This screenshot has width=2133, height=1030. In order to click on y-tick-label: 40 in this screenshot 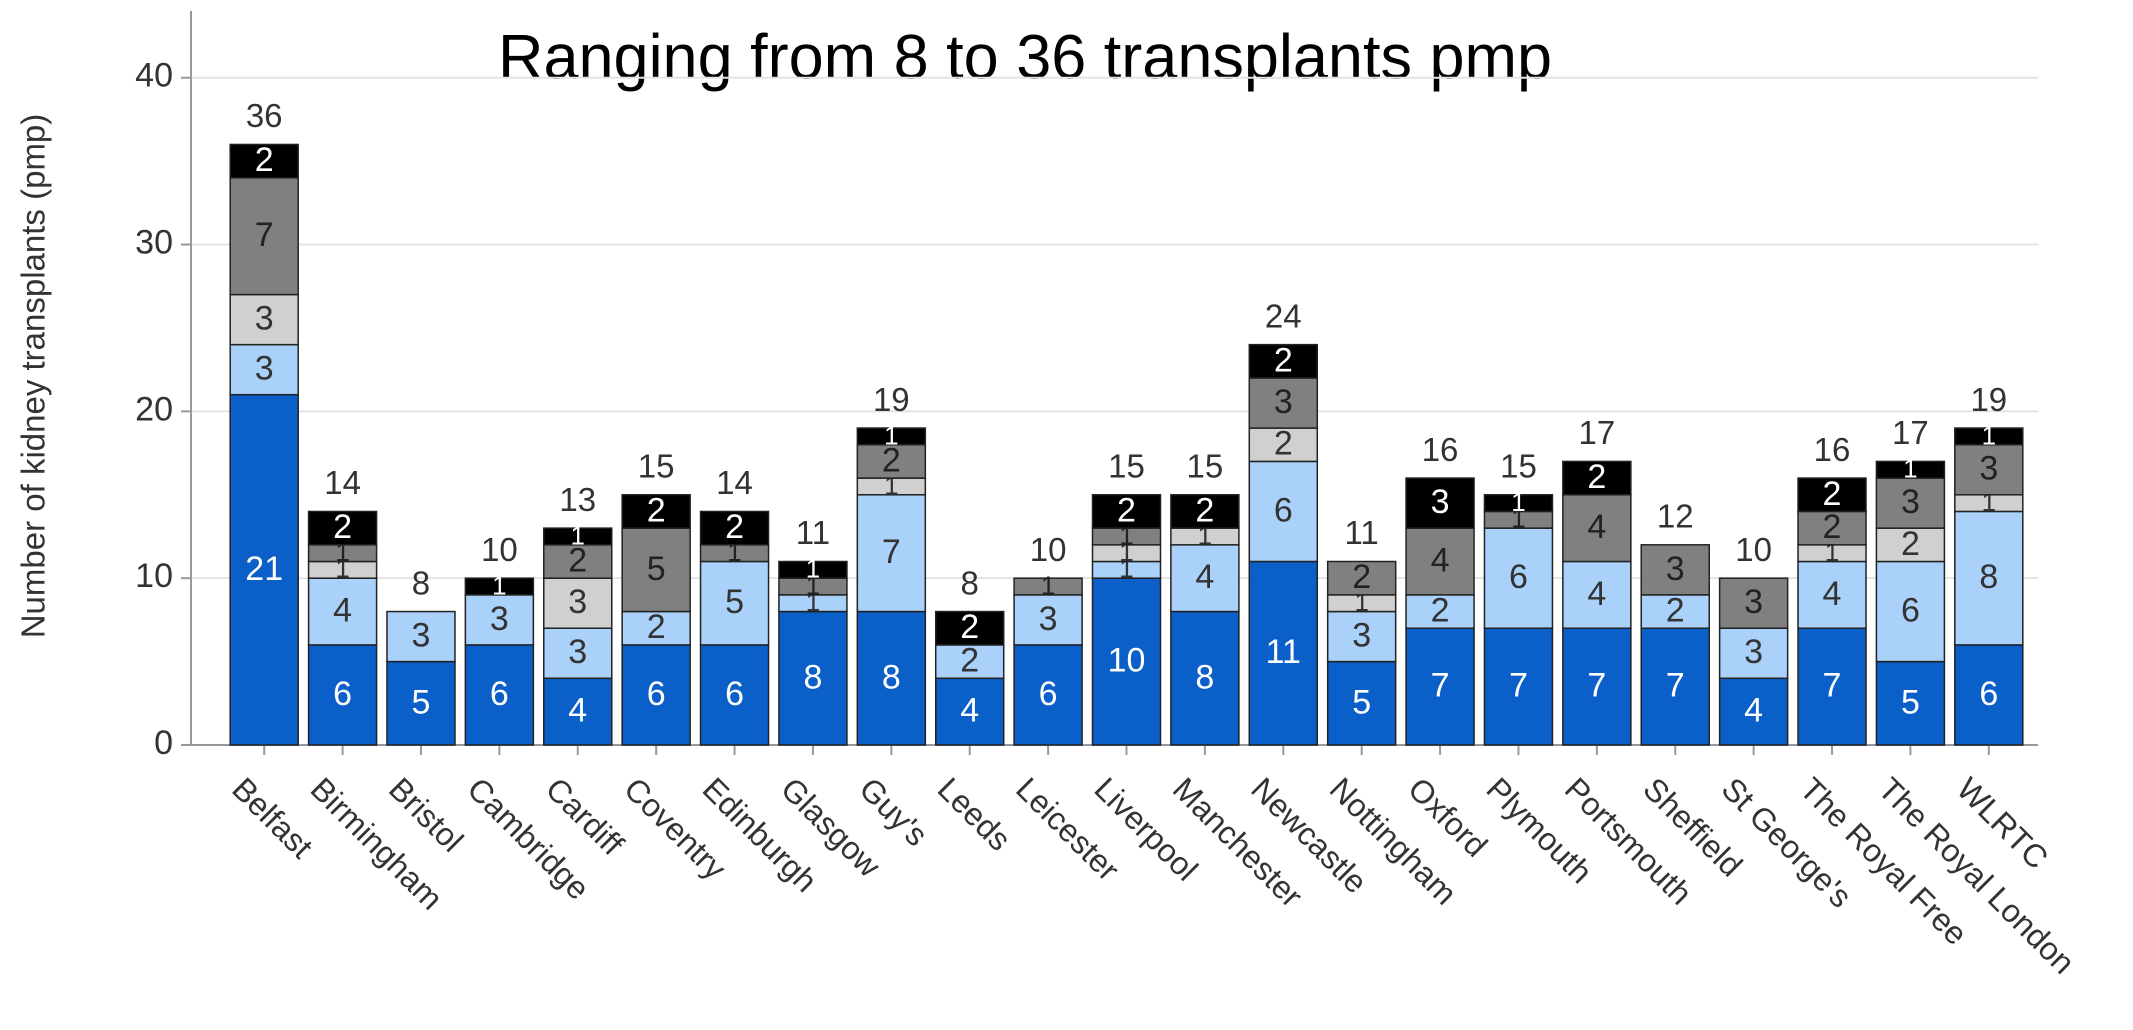, I will do `click(154, 76)`.